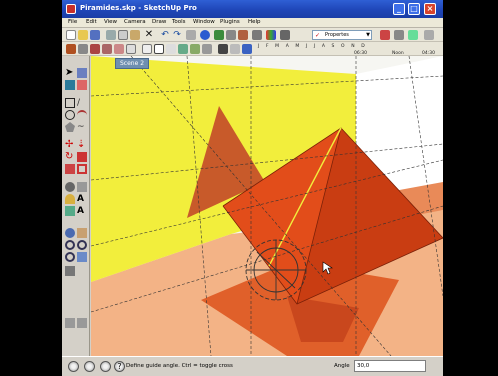  Describe the element at coordinates (70, 85) in the screenshot. I see `paint-bucket-icon` at that location.